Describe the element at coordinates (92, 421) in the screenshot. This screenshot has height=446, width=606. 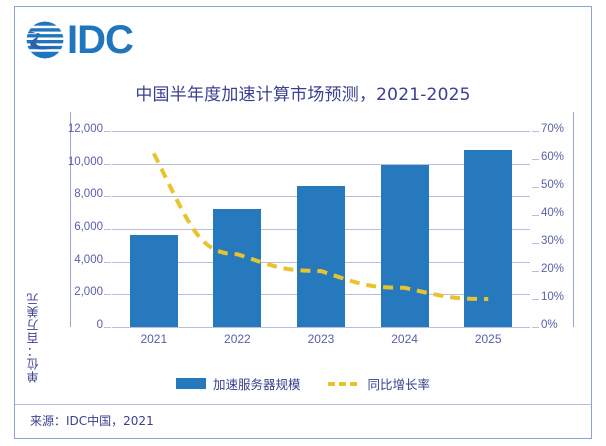
I see `source-note: 来源：IDC中国，2021` at that location.